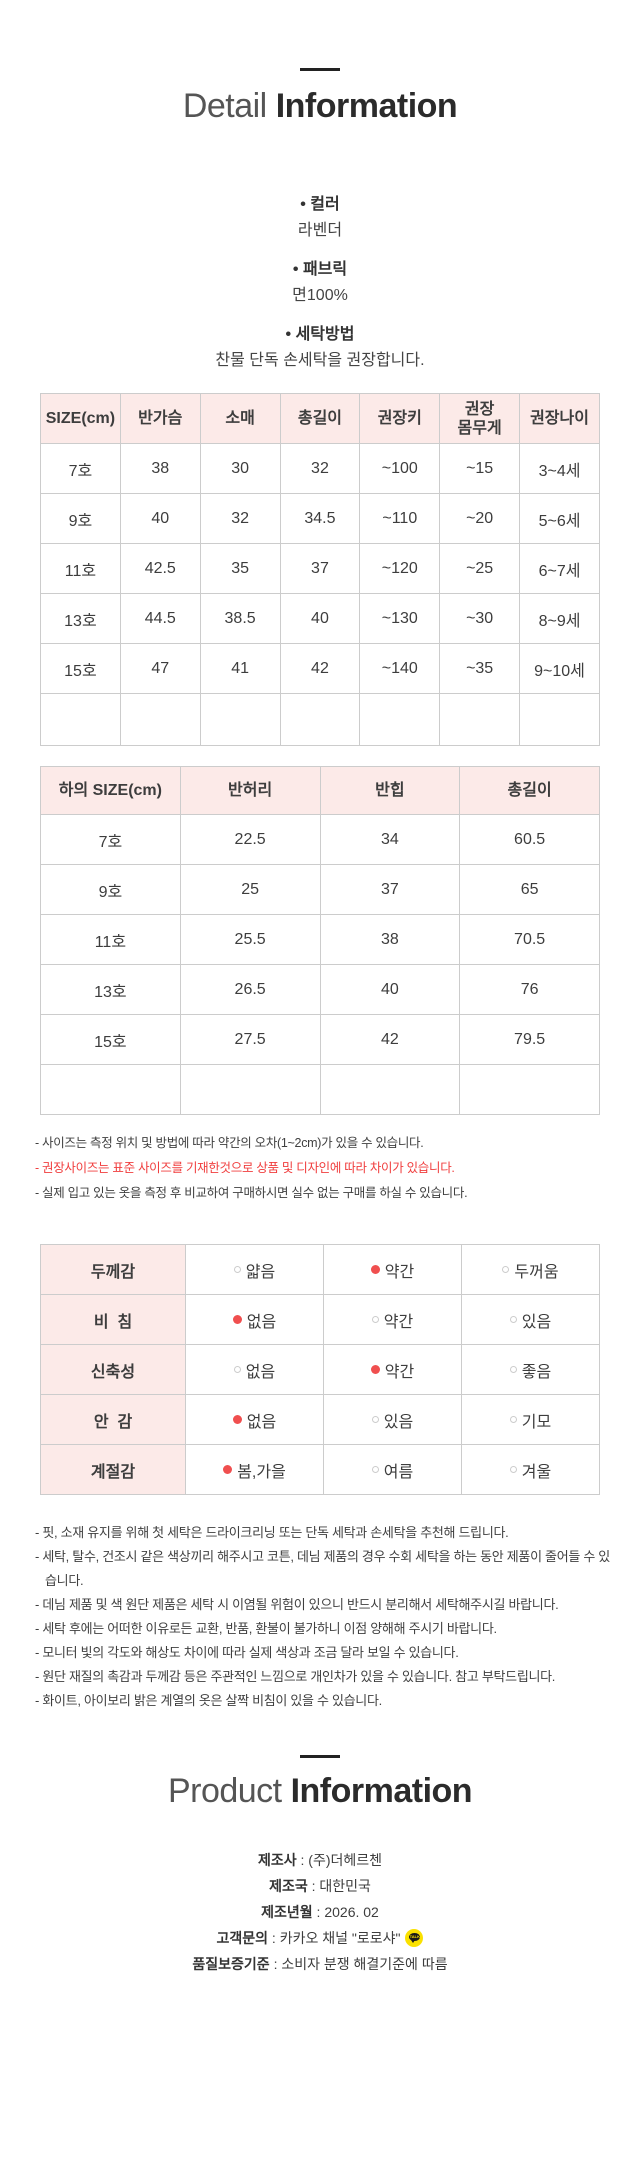 Image resolution: width=640 pixels, height=2168 pixels. What do you see at coordinates (237, 1419) in the screenshot?
I see `selected-radio-icon` at bounding box center [237, 1419].